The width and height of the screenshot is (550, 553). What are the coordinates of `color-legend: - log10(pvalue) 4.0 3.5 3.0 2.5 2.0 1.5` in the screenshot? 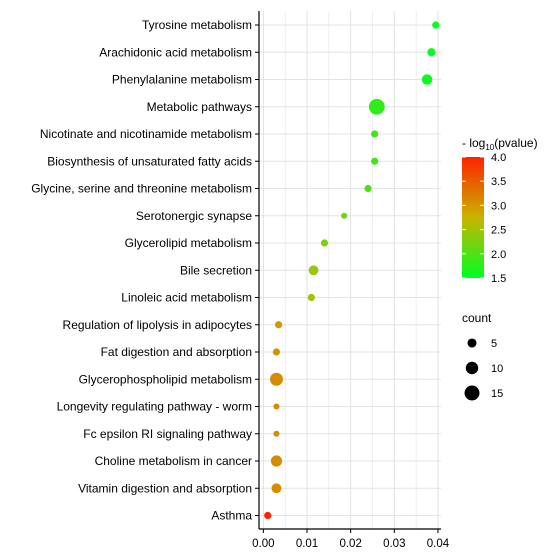 It's located at (500, 210).